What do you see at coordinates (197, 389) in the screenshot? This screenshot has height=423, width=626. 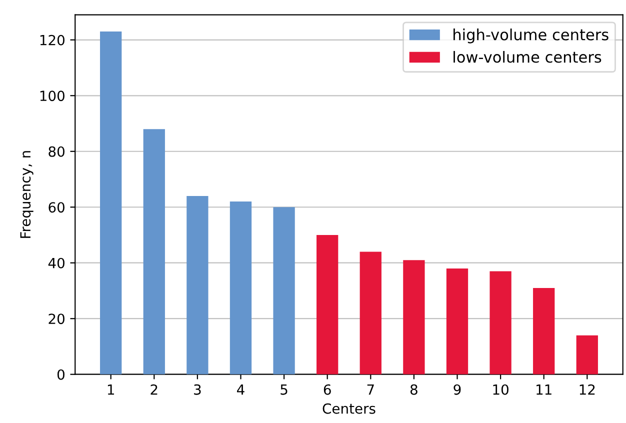 I see `x-tick-label: 3` at bounding box center [197, 389].